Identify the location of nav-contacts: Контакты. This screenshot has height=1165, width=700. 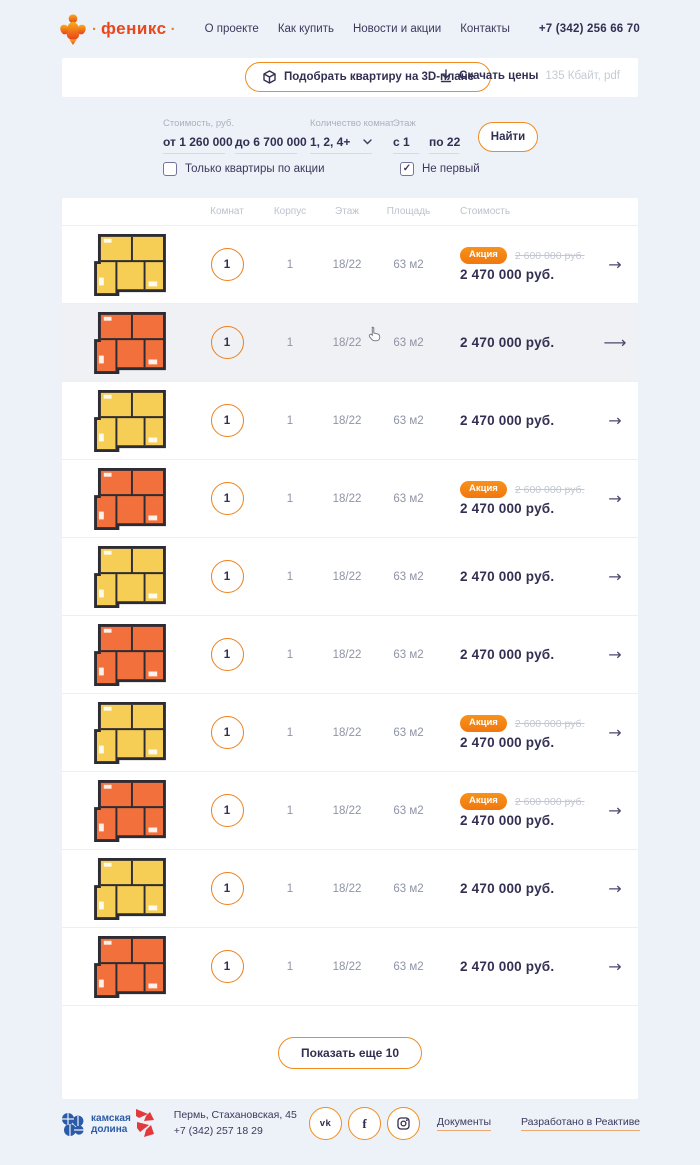
(485, 29).